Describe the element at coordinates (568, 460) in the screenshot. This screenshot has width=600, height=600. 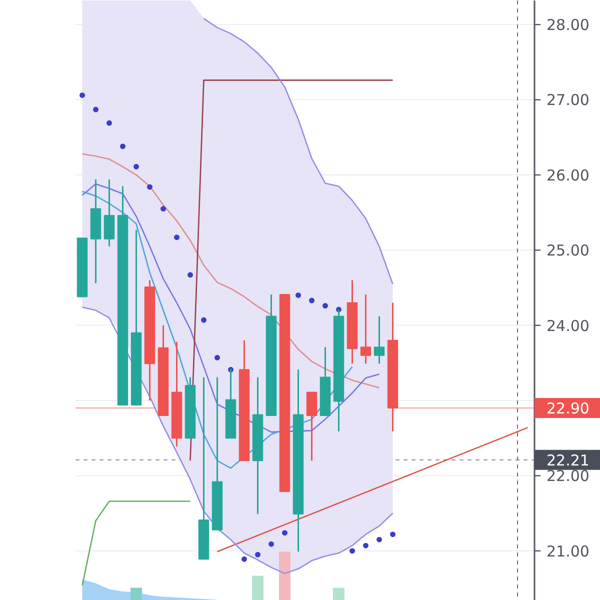
I see `ref-line-label: 22.21` at that location.